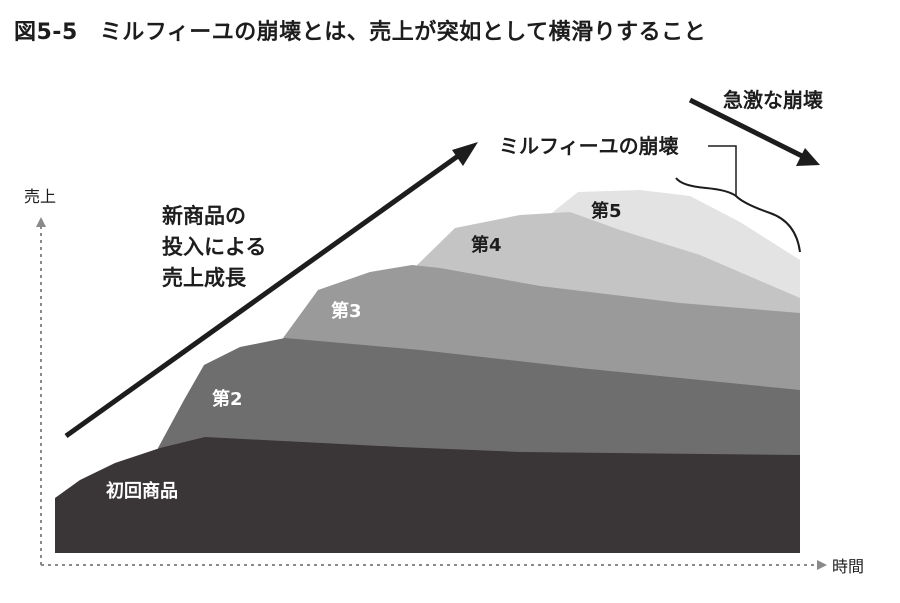  Describe the element at coordinates (227, 399) in the screenshot. I see `layer-2-label: 第2` at that location.